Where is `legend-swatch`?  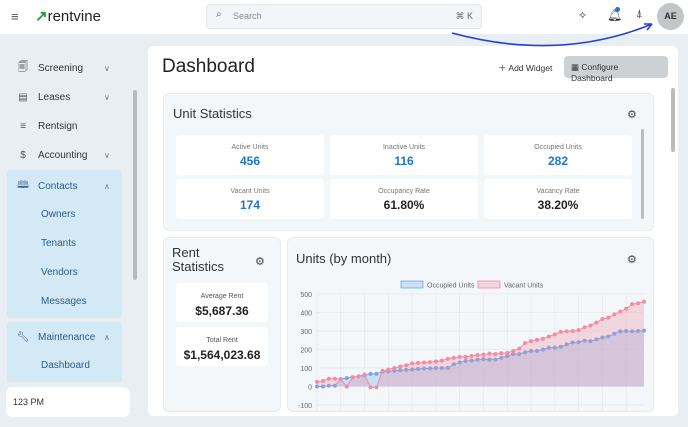 legend-swatch is located at coordinates (412, 284).